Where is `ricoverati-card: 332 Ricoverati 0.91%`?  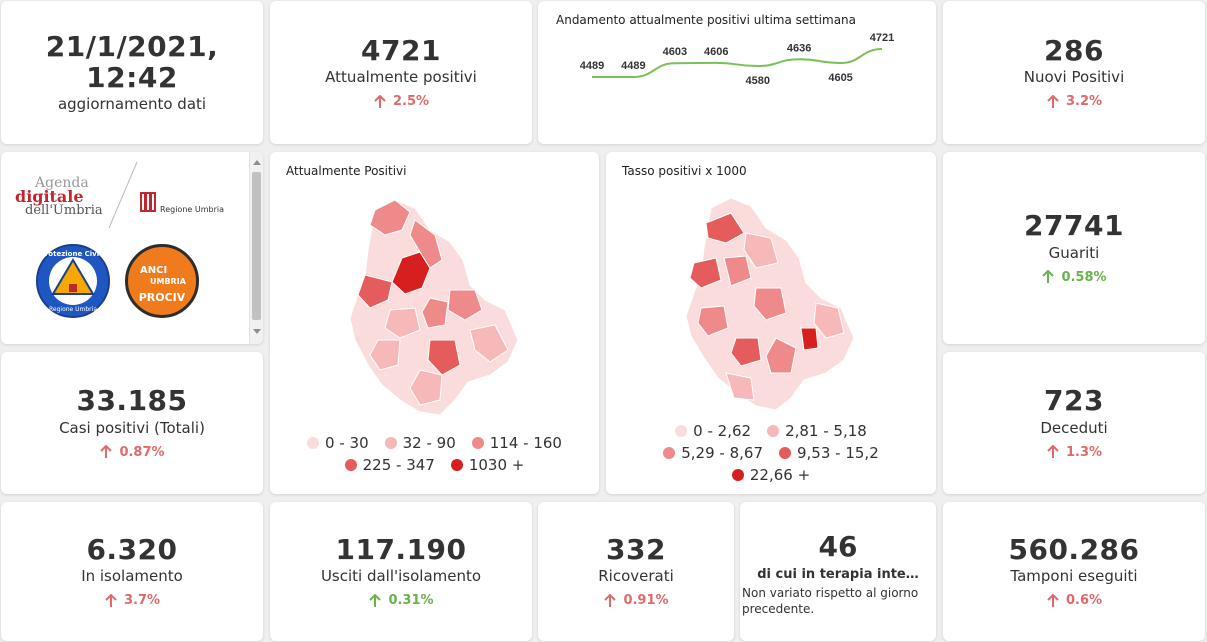 ricoverati-card: 332 Ricoverati 0.91% is located at coordinates (636, 571).